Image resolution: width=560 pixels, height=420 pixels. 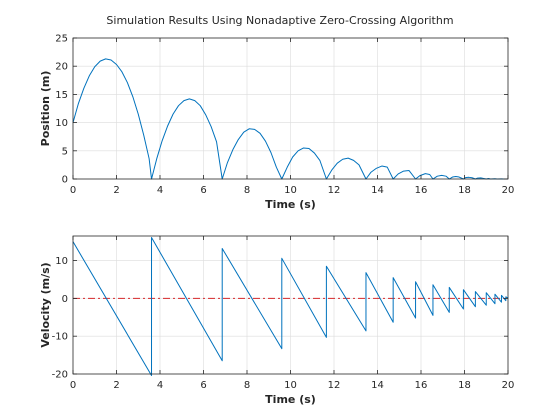 I want to click on velocity-y-tick-label: 10, so click(x=61, y=261).